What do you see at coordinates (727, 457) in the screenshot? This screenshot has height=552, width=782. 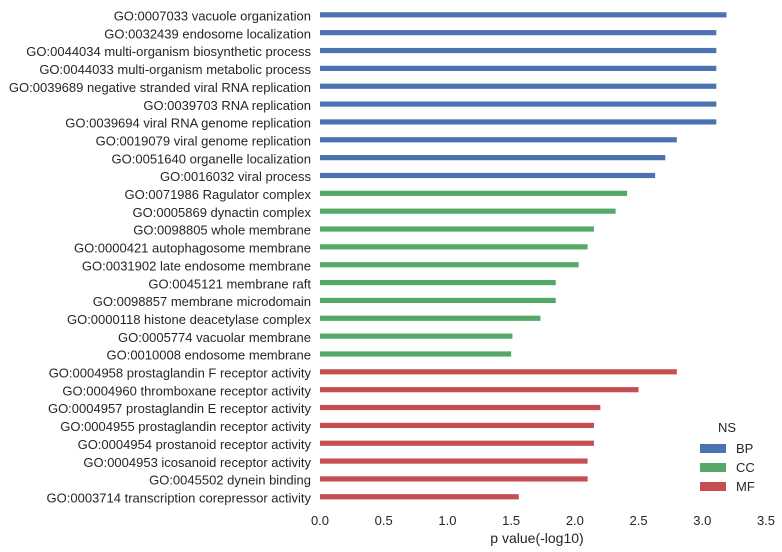 I see `legend: NS BP CC MF` at bounding box center [727, 457].